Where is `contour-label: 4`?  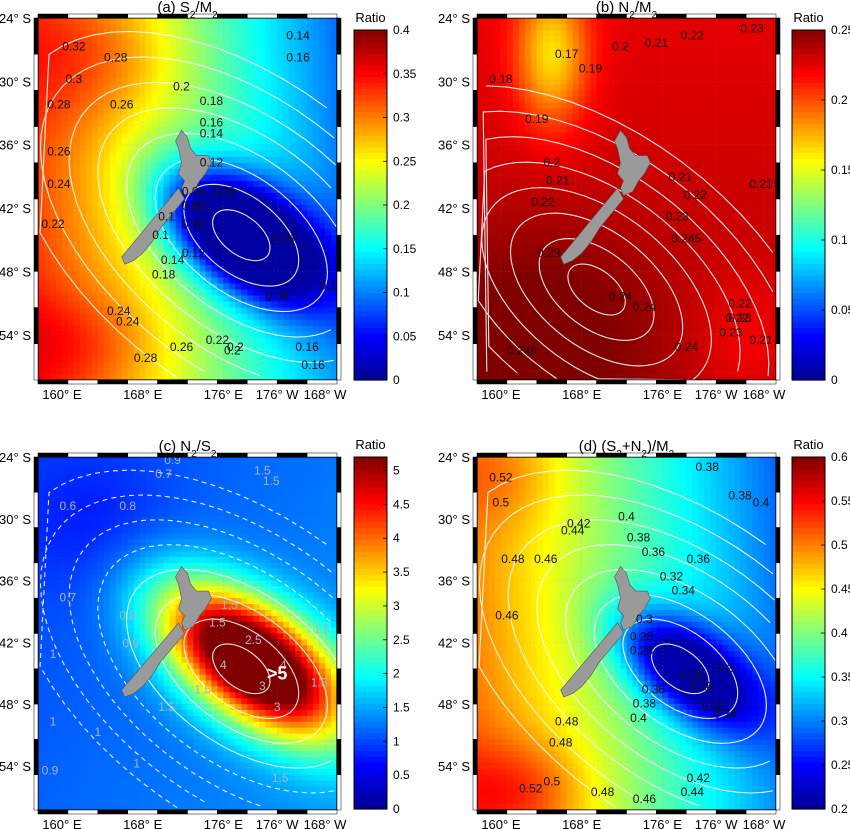
contour-label: 4 is located at coordinates (283, 665).